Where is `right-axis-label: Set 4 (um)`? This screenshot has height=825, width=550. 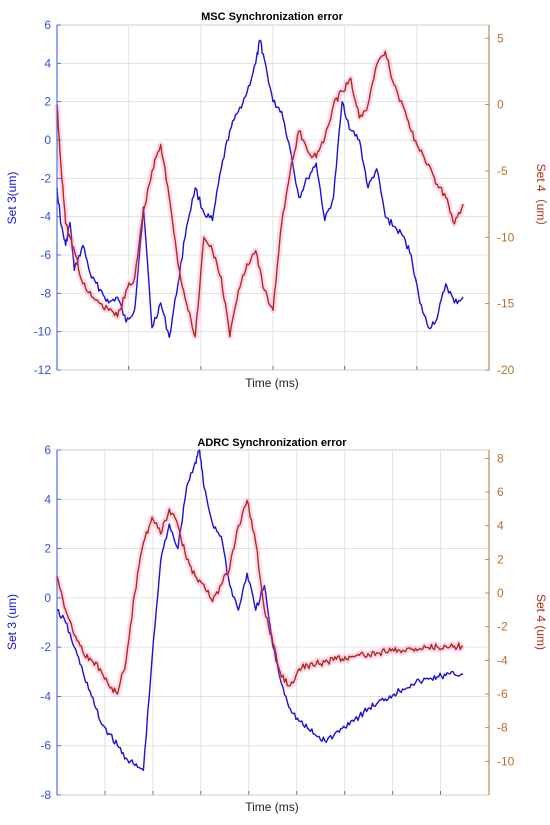 right-axis-label: Set 4 (um) is located at coordinates (541, 622).